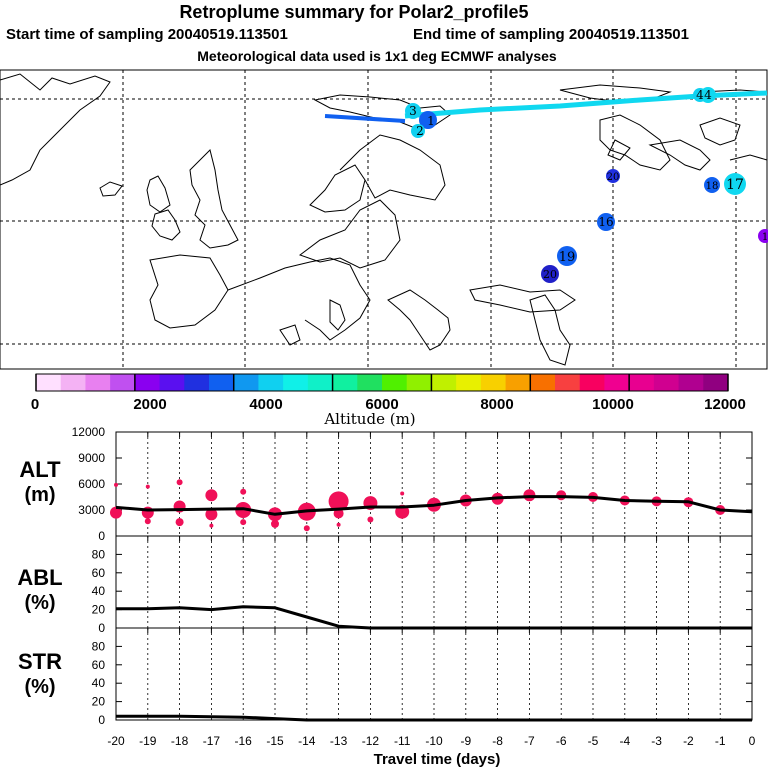  I want to click on x-tick-label: -6, so click(561, 741).